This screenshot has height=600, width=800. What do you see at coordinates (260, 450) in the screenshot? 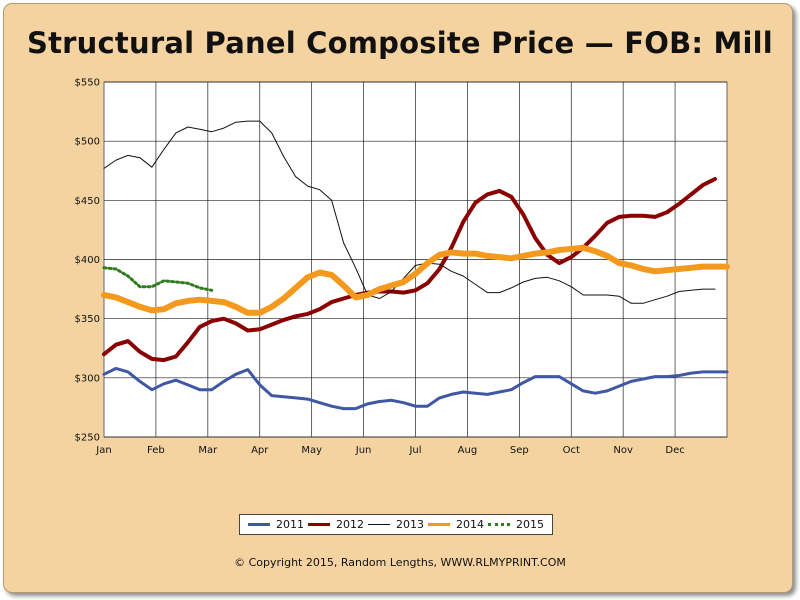
I see `x-tick-label: Apr` at bounding box center [260, 450].